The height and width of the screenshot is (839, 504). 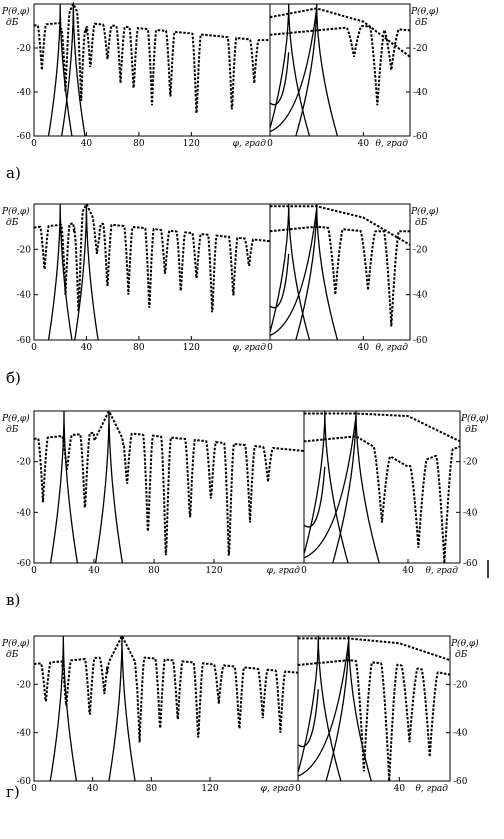 What do you see at coordinates (382, 427) in the screenshot?
I see `series-dashed-theta-upper` at bounding box center [382, 427].